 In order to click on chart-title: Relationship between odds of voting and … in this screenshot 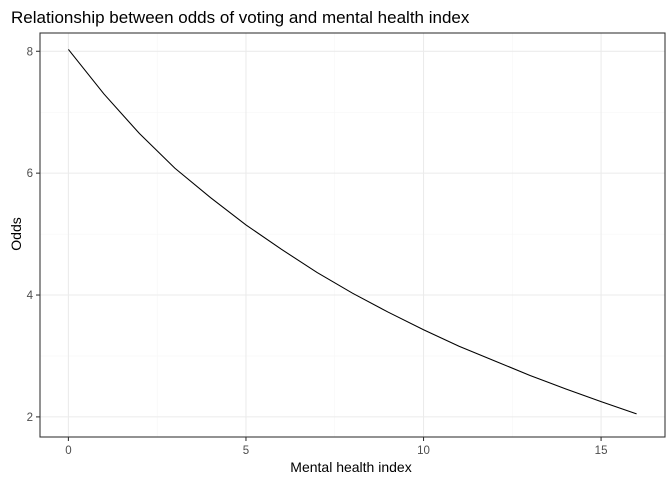, I will do `click(240, 17)`.